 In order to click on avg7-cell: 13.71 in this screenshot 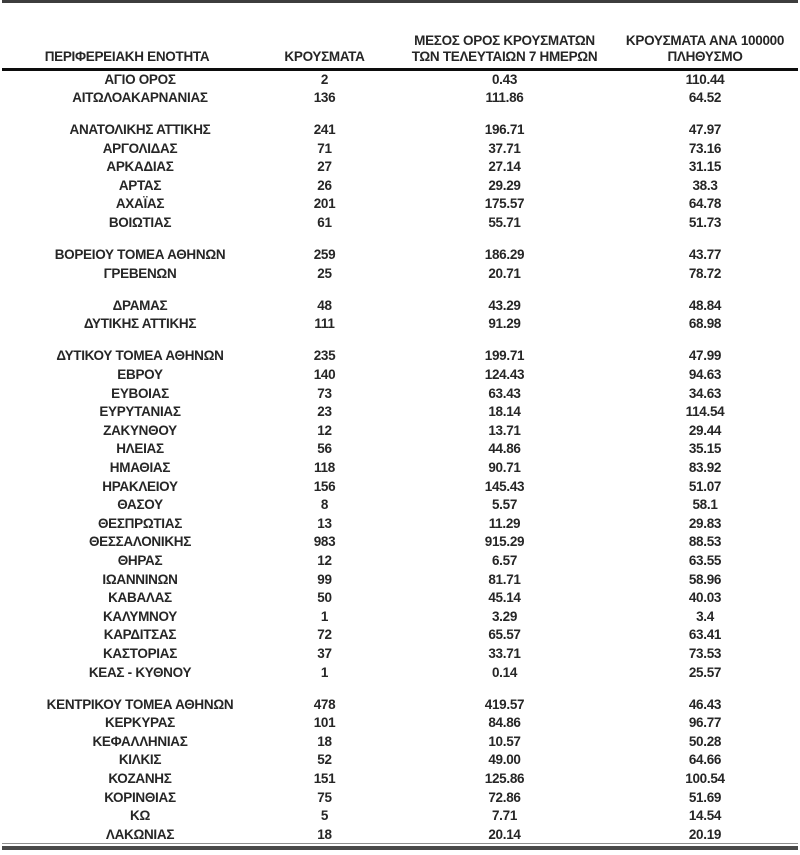, I will do `click(504, 430)`.